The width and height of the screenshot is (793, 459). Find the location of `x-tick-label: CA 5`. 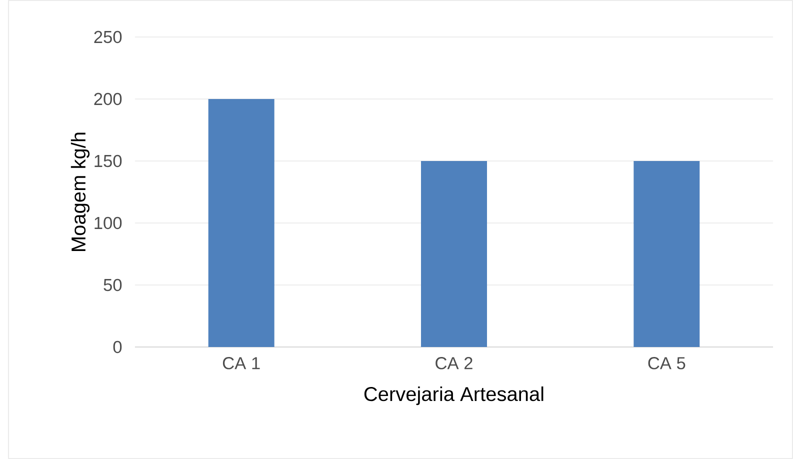

x-tick-label: CA 5 is located at coordinates (667, 363).